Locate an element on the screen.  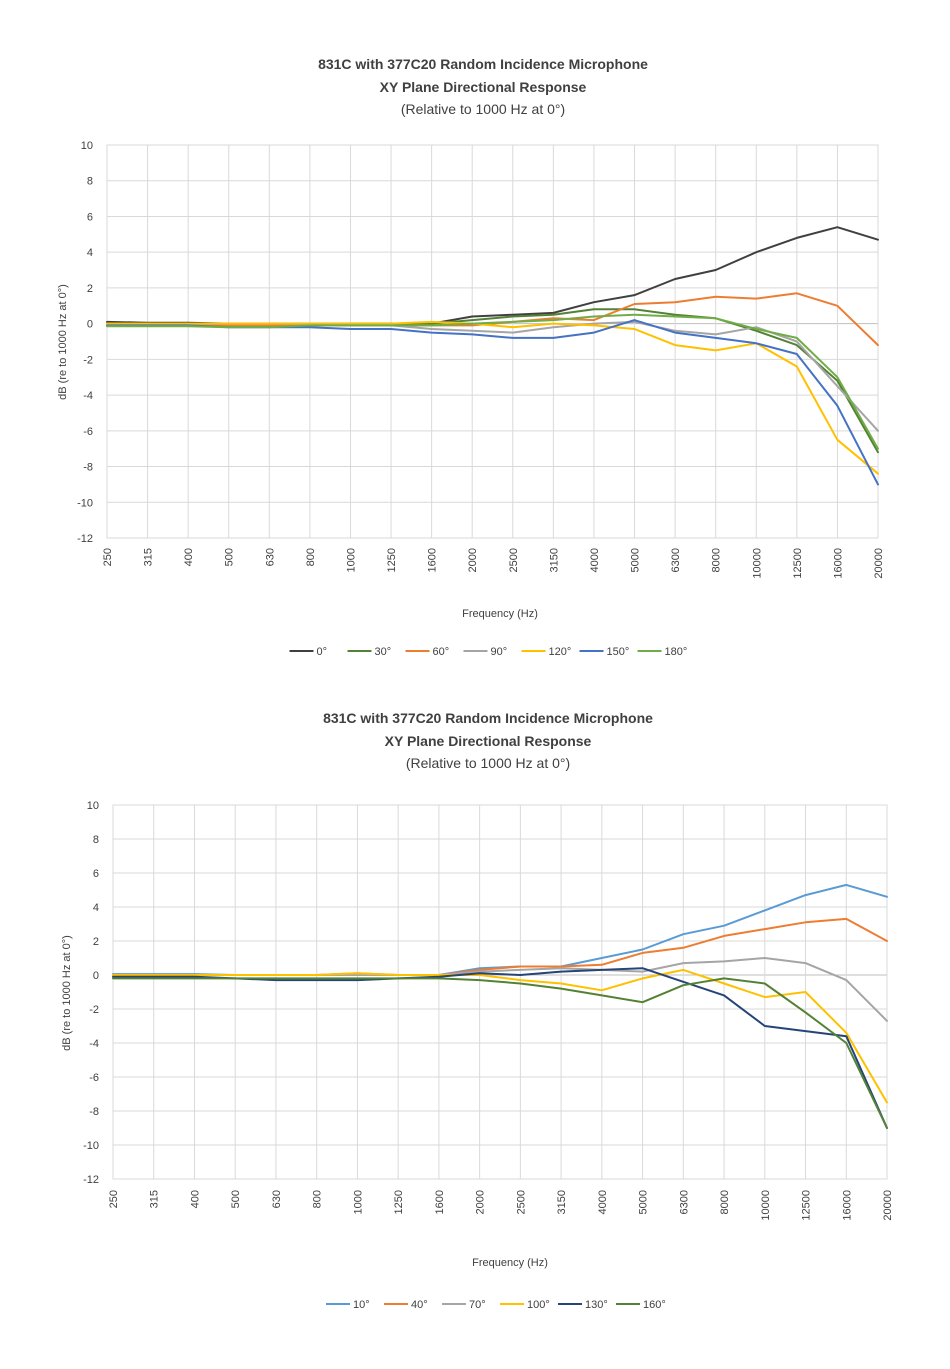
legend-label: 180° is located at coordinates (676, 652).